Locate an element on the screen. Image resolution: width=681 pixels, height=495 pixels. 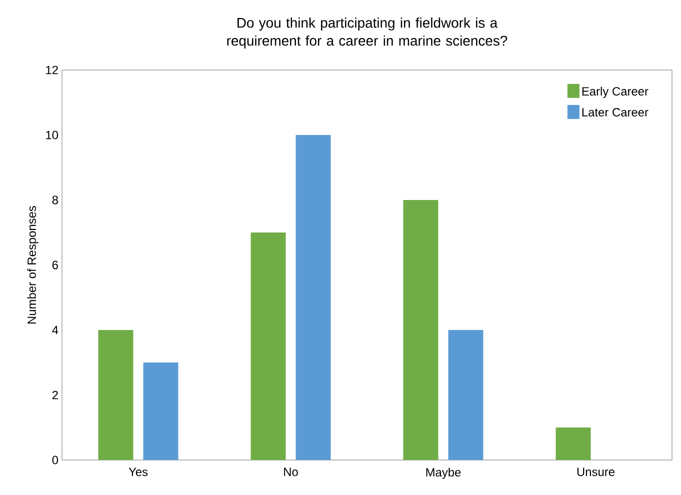
y-tick-label: 6 is located at coordinates (55, 265).